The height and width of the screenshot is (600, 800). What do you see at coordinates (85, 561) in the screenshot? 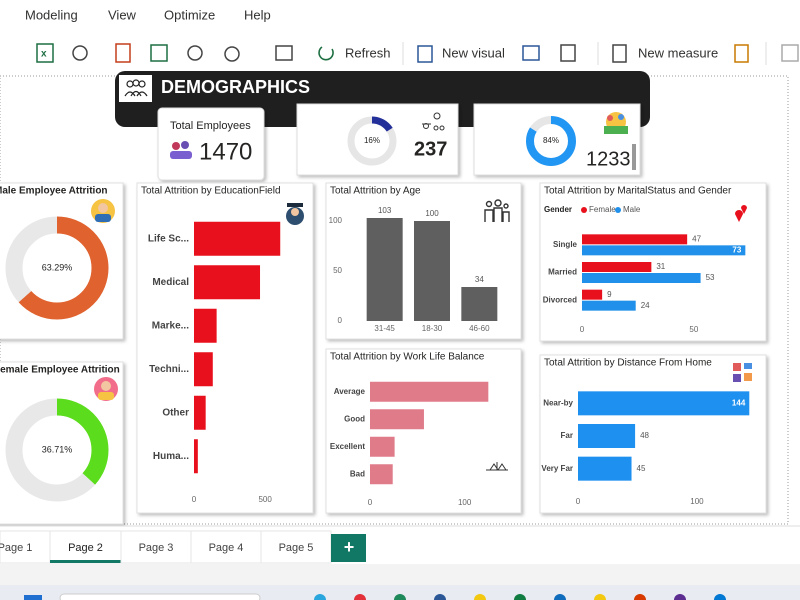
I see `active-tab-underline` at bounding box center [85, 561].